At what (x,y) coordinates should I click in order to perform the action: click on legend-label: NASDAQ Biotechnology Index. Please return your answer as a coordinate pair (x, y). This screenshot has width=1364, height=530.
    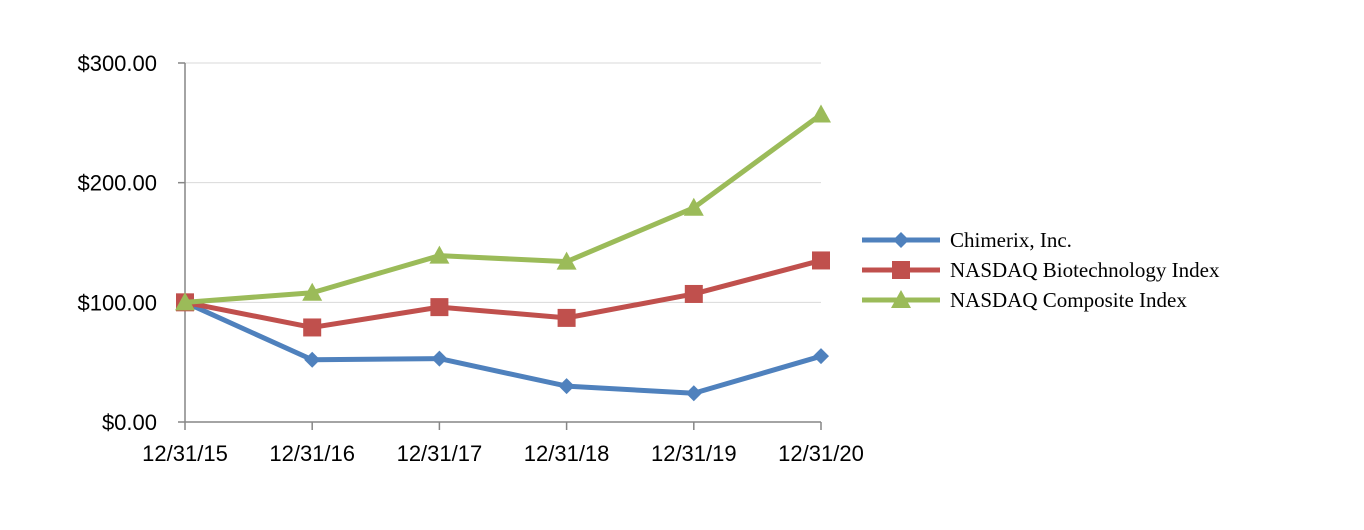
    Looking at the image, I should click on (1085, 270).